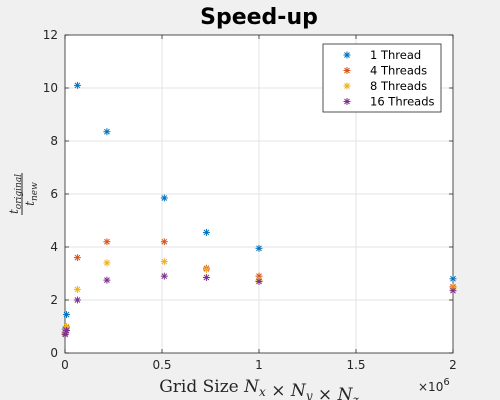 This screenshot has width=500, height=400. I want to click on y-tick-label: 10, so click(50, 88).